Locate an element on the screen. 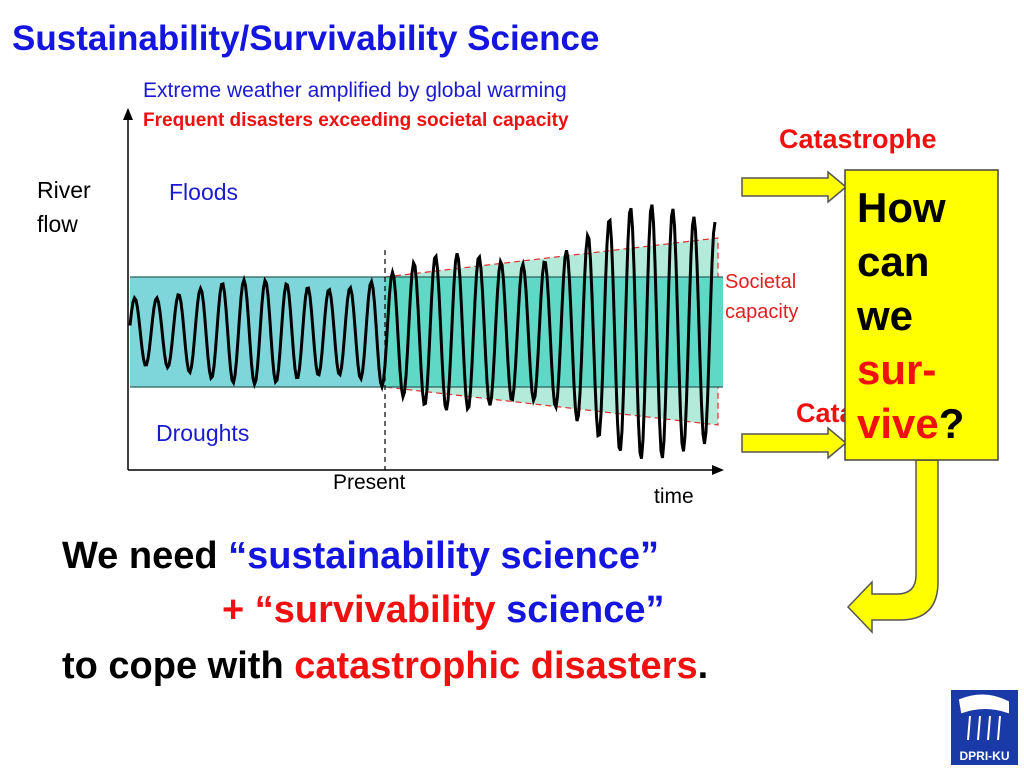 The image size is (1024, 768). x-label: time is located at coordinates (674, 496).